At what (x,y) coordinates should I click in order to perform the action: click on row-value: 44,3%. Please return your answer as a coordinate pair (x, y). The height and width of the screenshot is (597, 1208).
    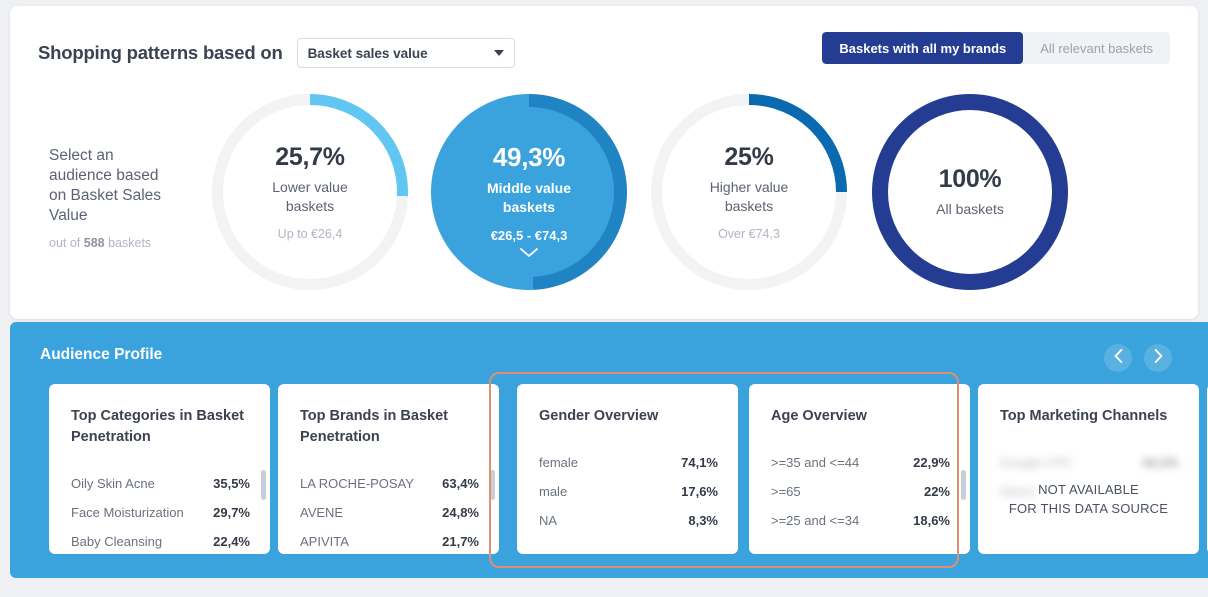
    Looking at the image, I should click on (1160, 462).